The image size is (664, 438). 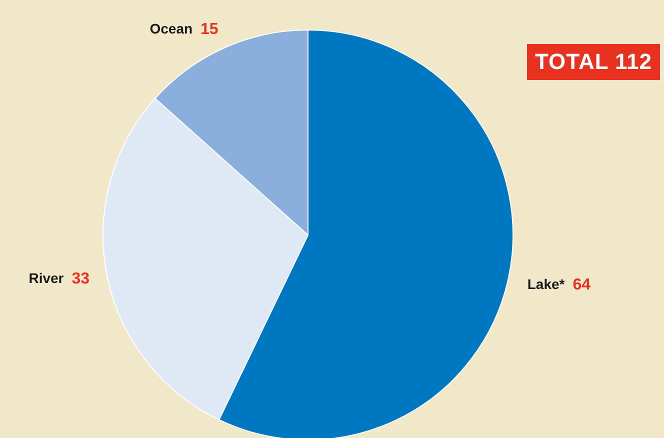 I want to click on slice-label: Ocean, so click(x=171, y=28).